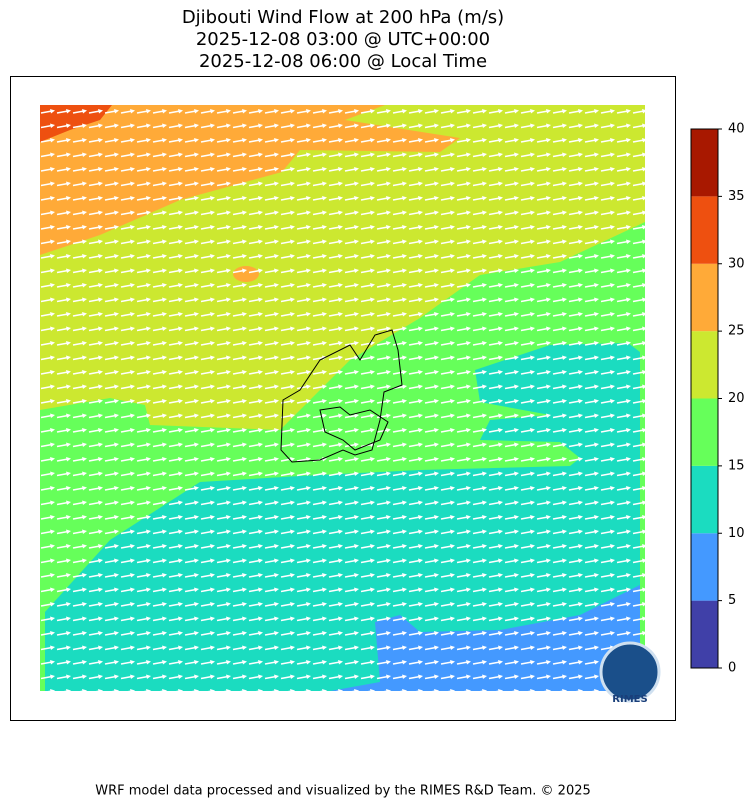 The height and width of the screenshot is (812, 755). What do you see at coordinates (343, 17) in the screenshot?
I see `title-line: Djibouti Wind Flow at 200 hPa (m/s)` at bounding box center [343, 17].